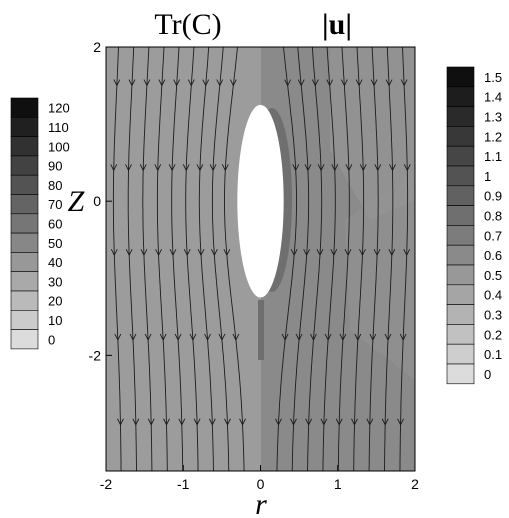 This screenshot has height=518, width=509. I want to click on colorbar-label: 0.2, so click(493, 334).